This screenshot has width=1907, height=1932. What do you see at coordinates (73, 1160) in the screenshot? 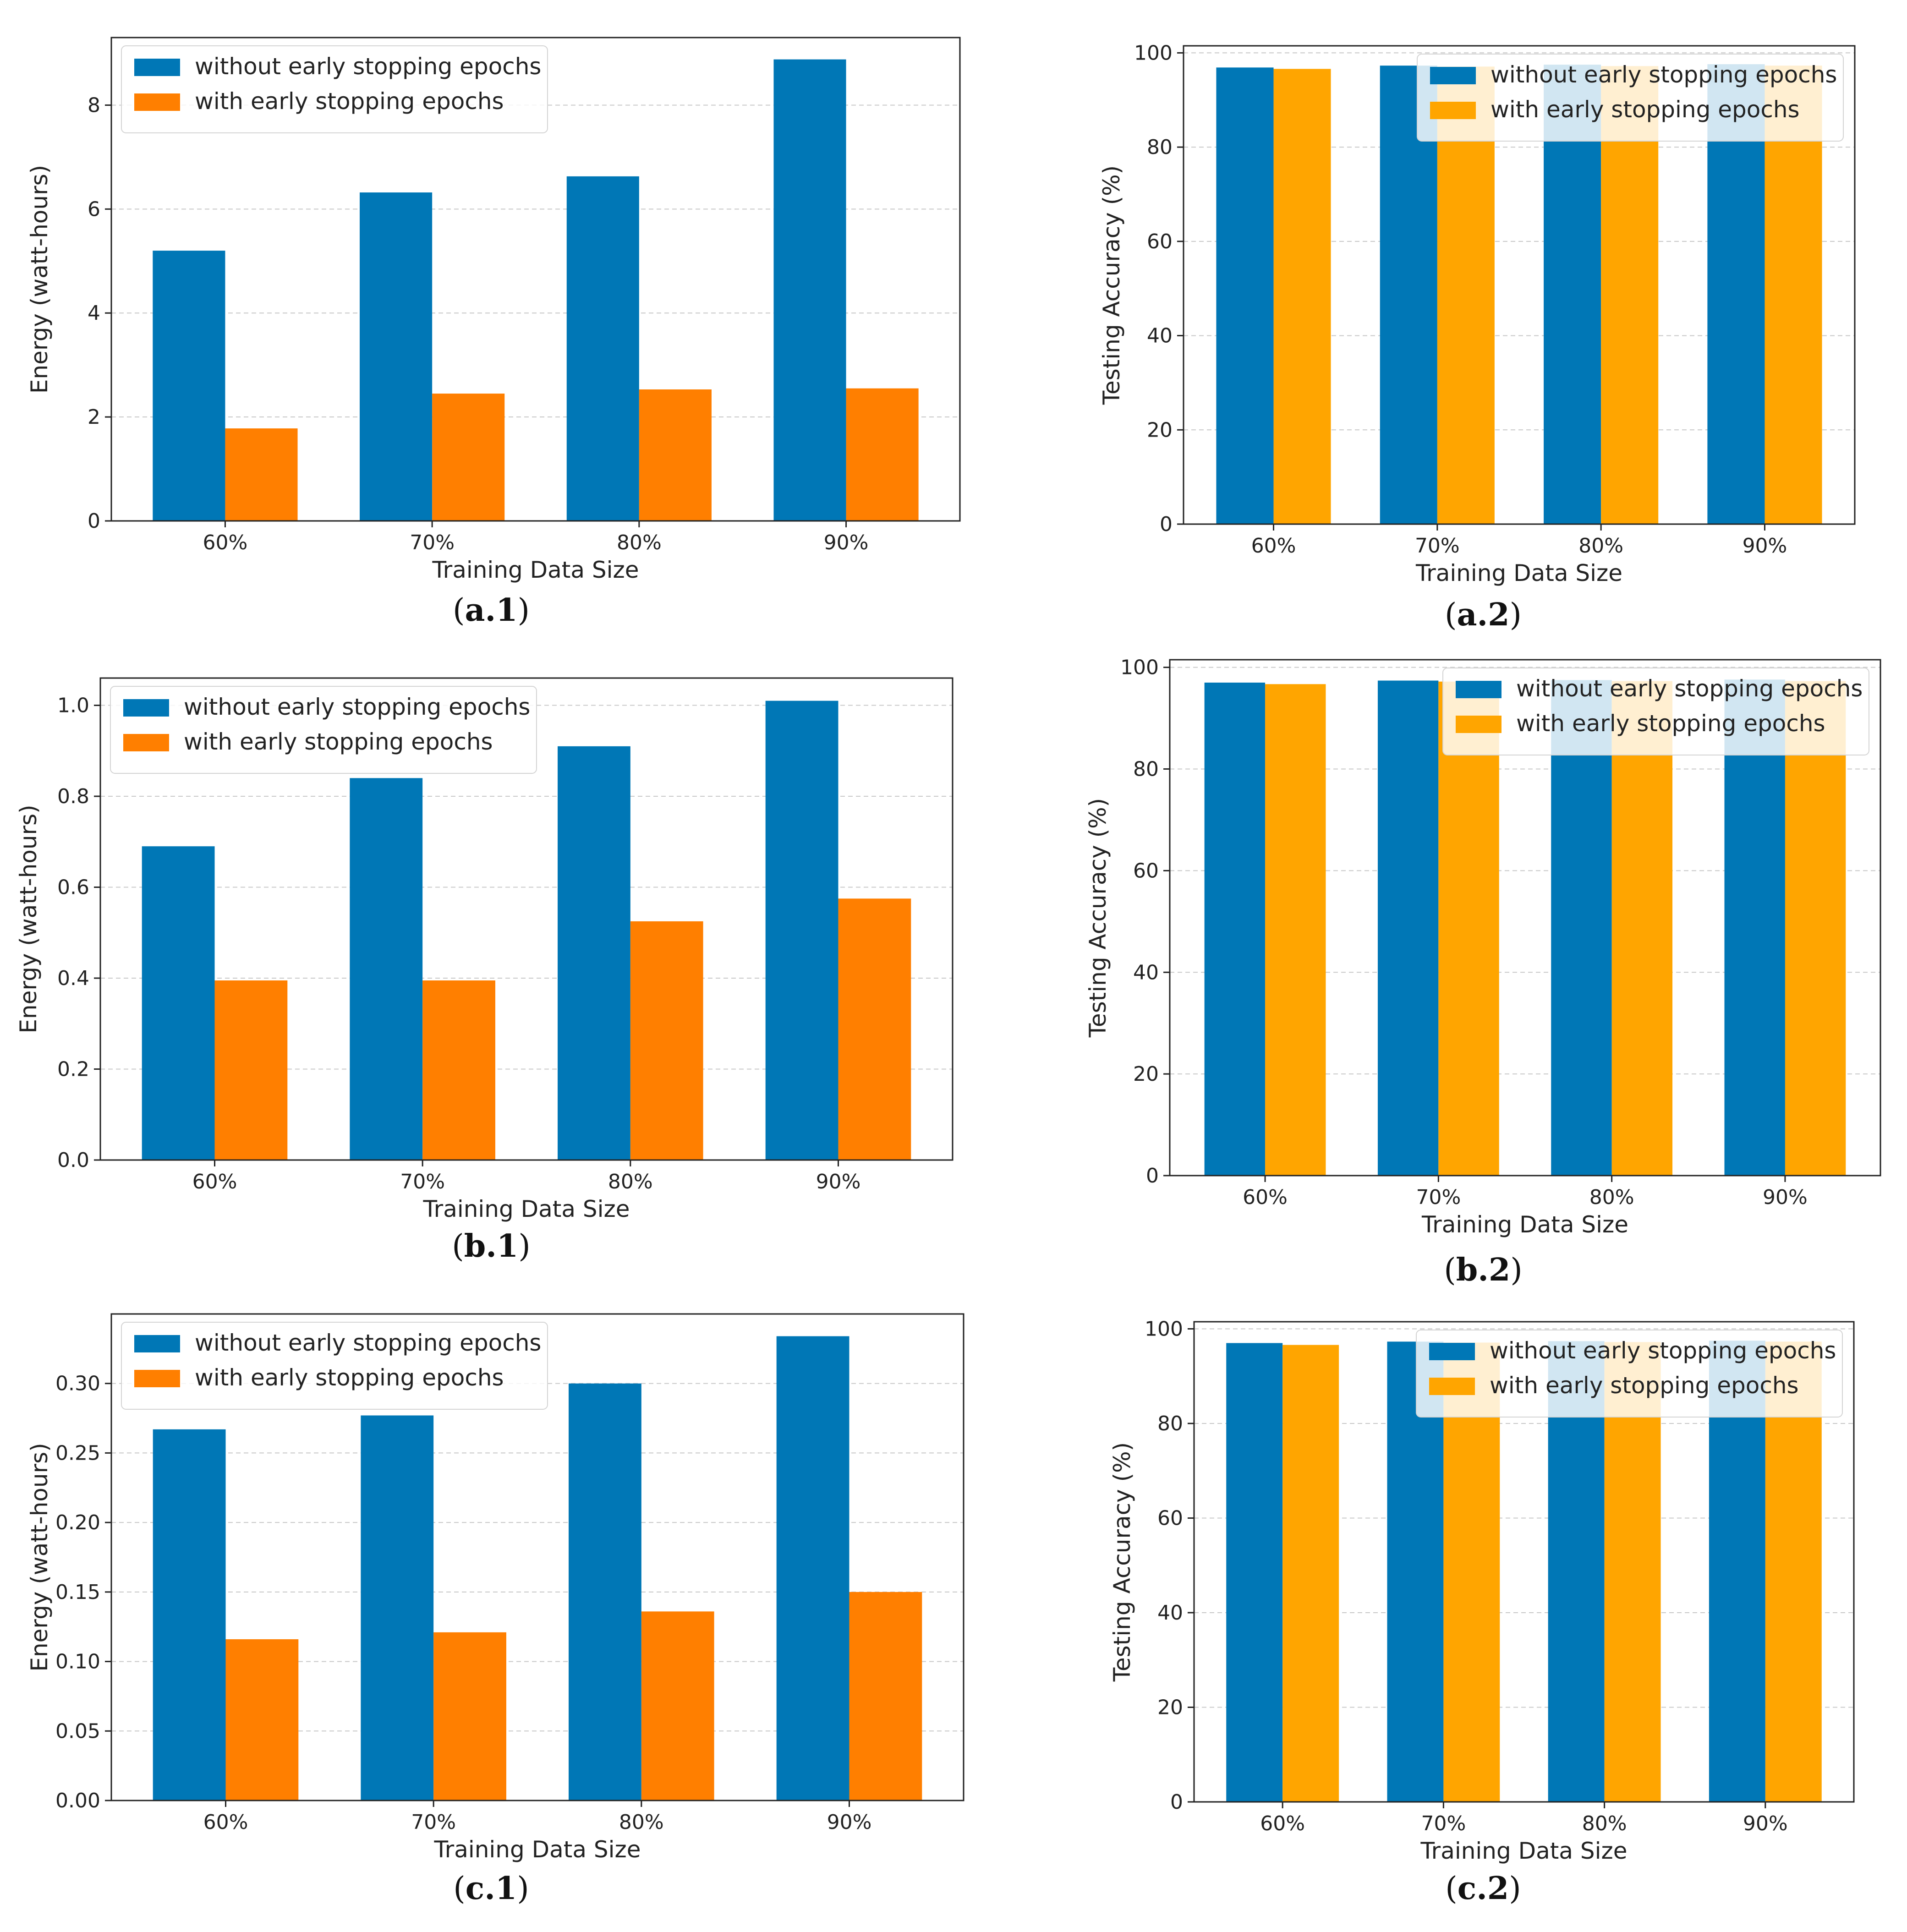
I see `y-tick-label: 0.0` at bounding box center [73, 1160].